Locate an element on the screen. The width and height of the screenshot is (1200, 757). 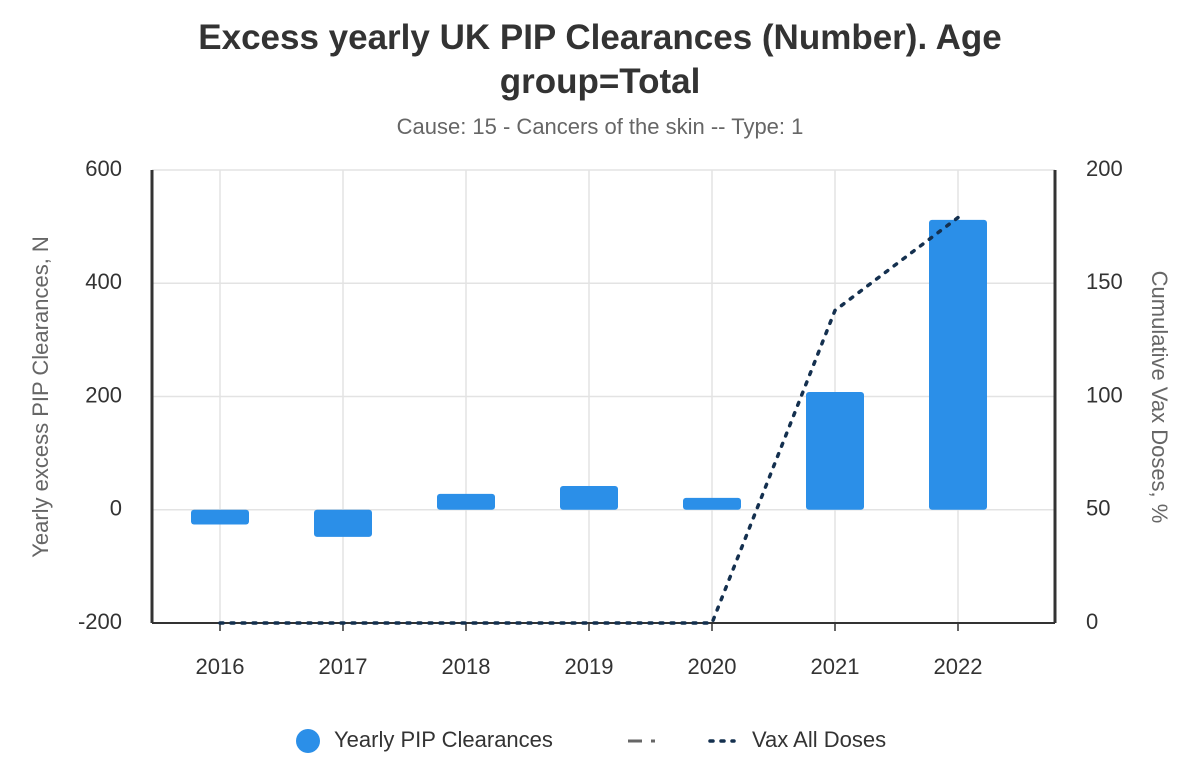
legend-symbol is located at coordinates (308, 741).